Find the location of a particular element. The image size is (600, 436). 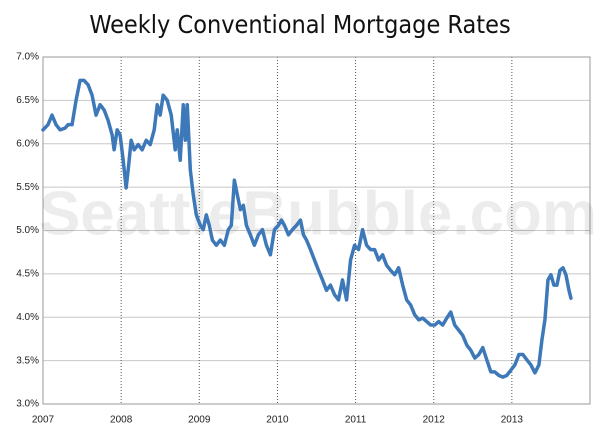

x-tick-label: 2008 is located at coordinates (121, 420).